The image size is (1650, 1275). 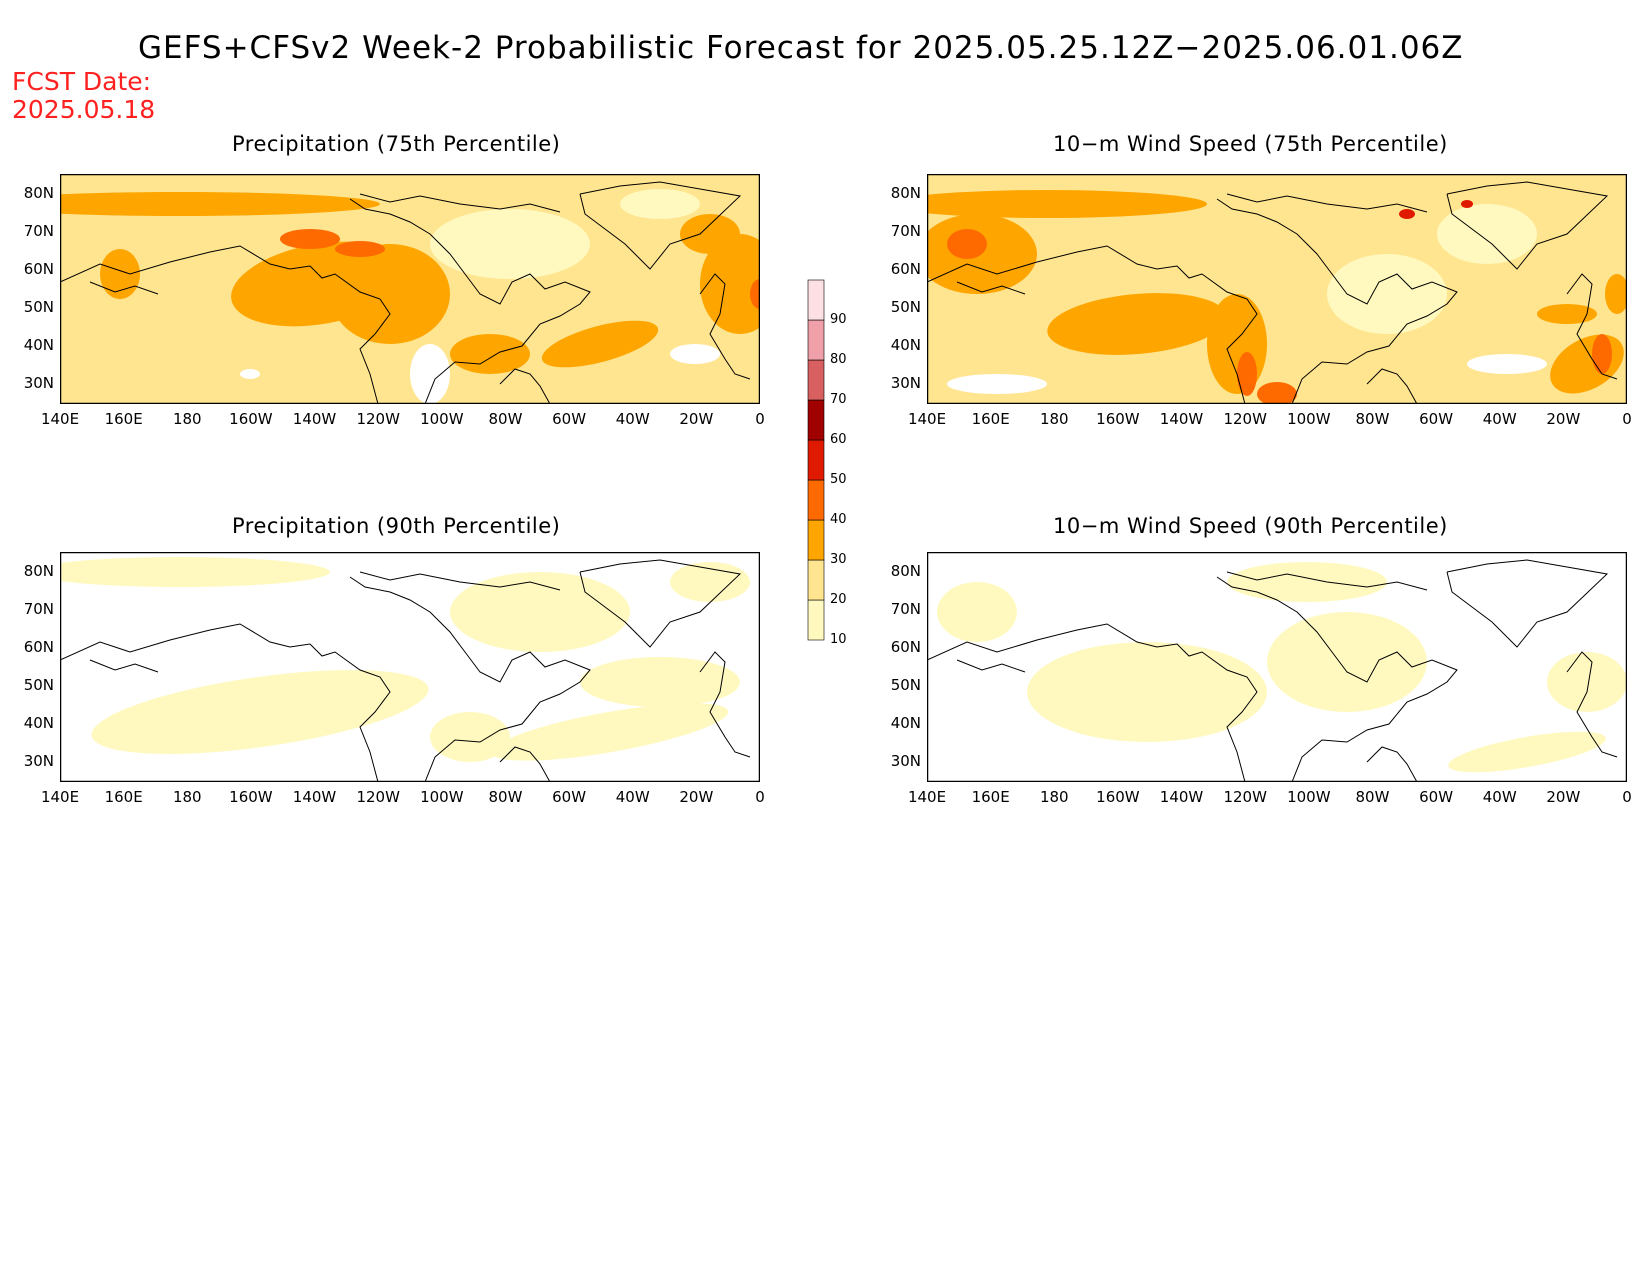 What do you see at coordinates (816, 460) in the screenshot?
I see `colorbar` at bounding box center [816, 460].